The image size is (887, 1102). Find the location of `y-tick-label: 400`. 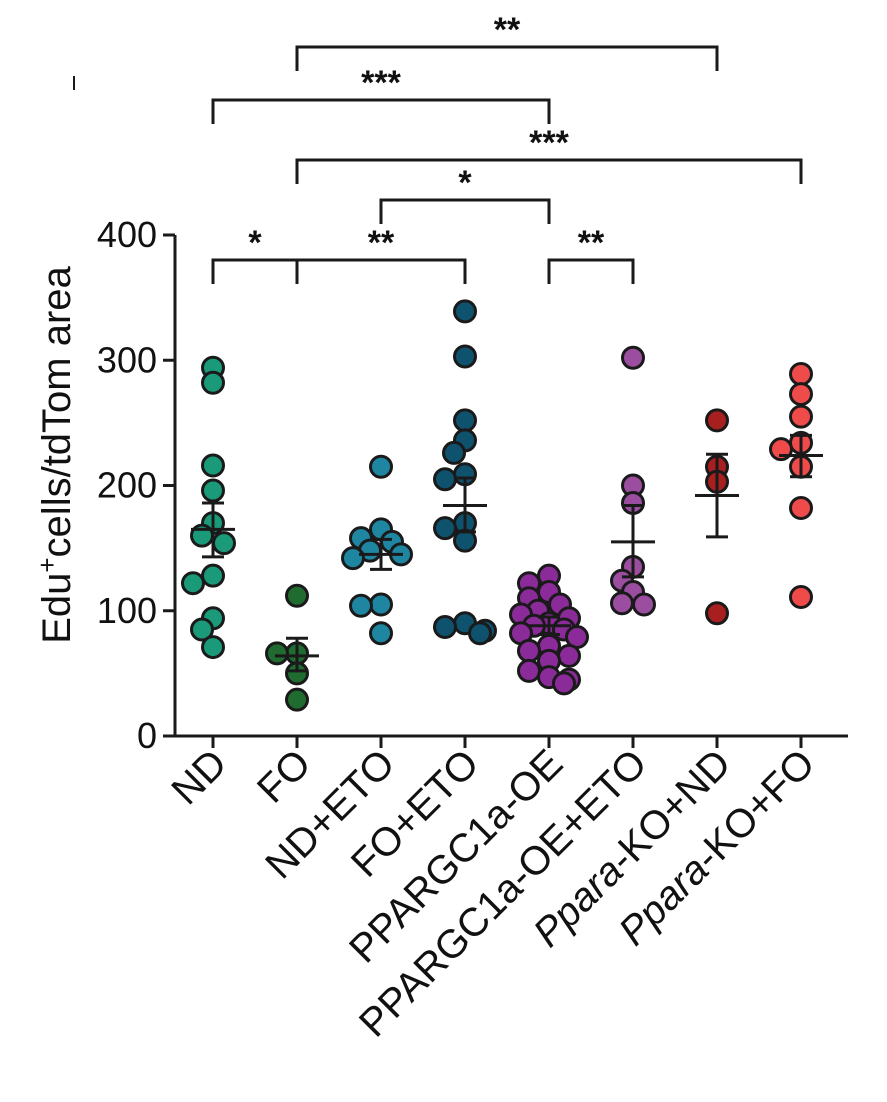

y-tick-label: 400 is located at coordinates (127, 234).